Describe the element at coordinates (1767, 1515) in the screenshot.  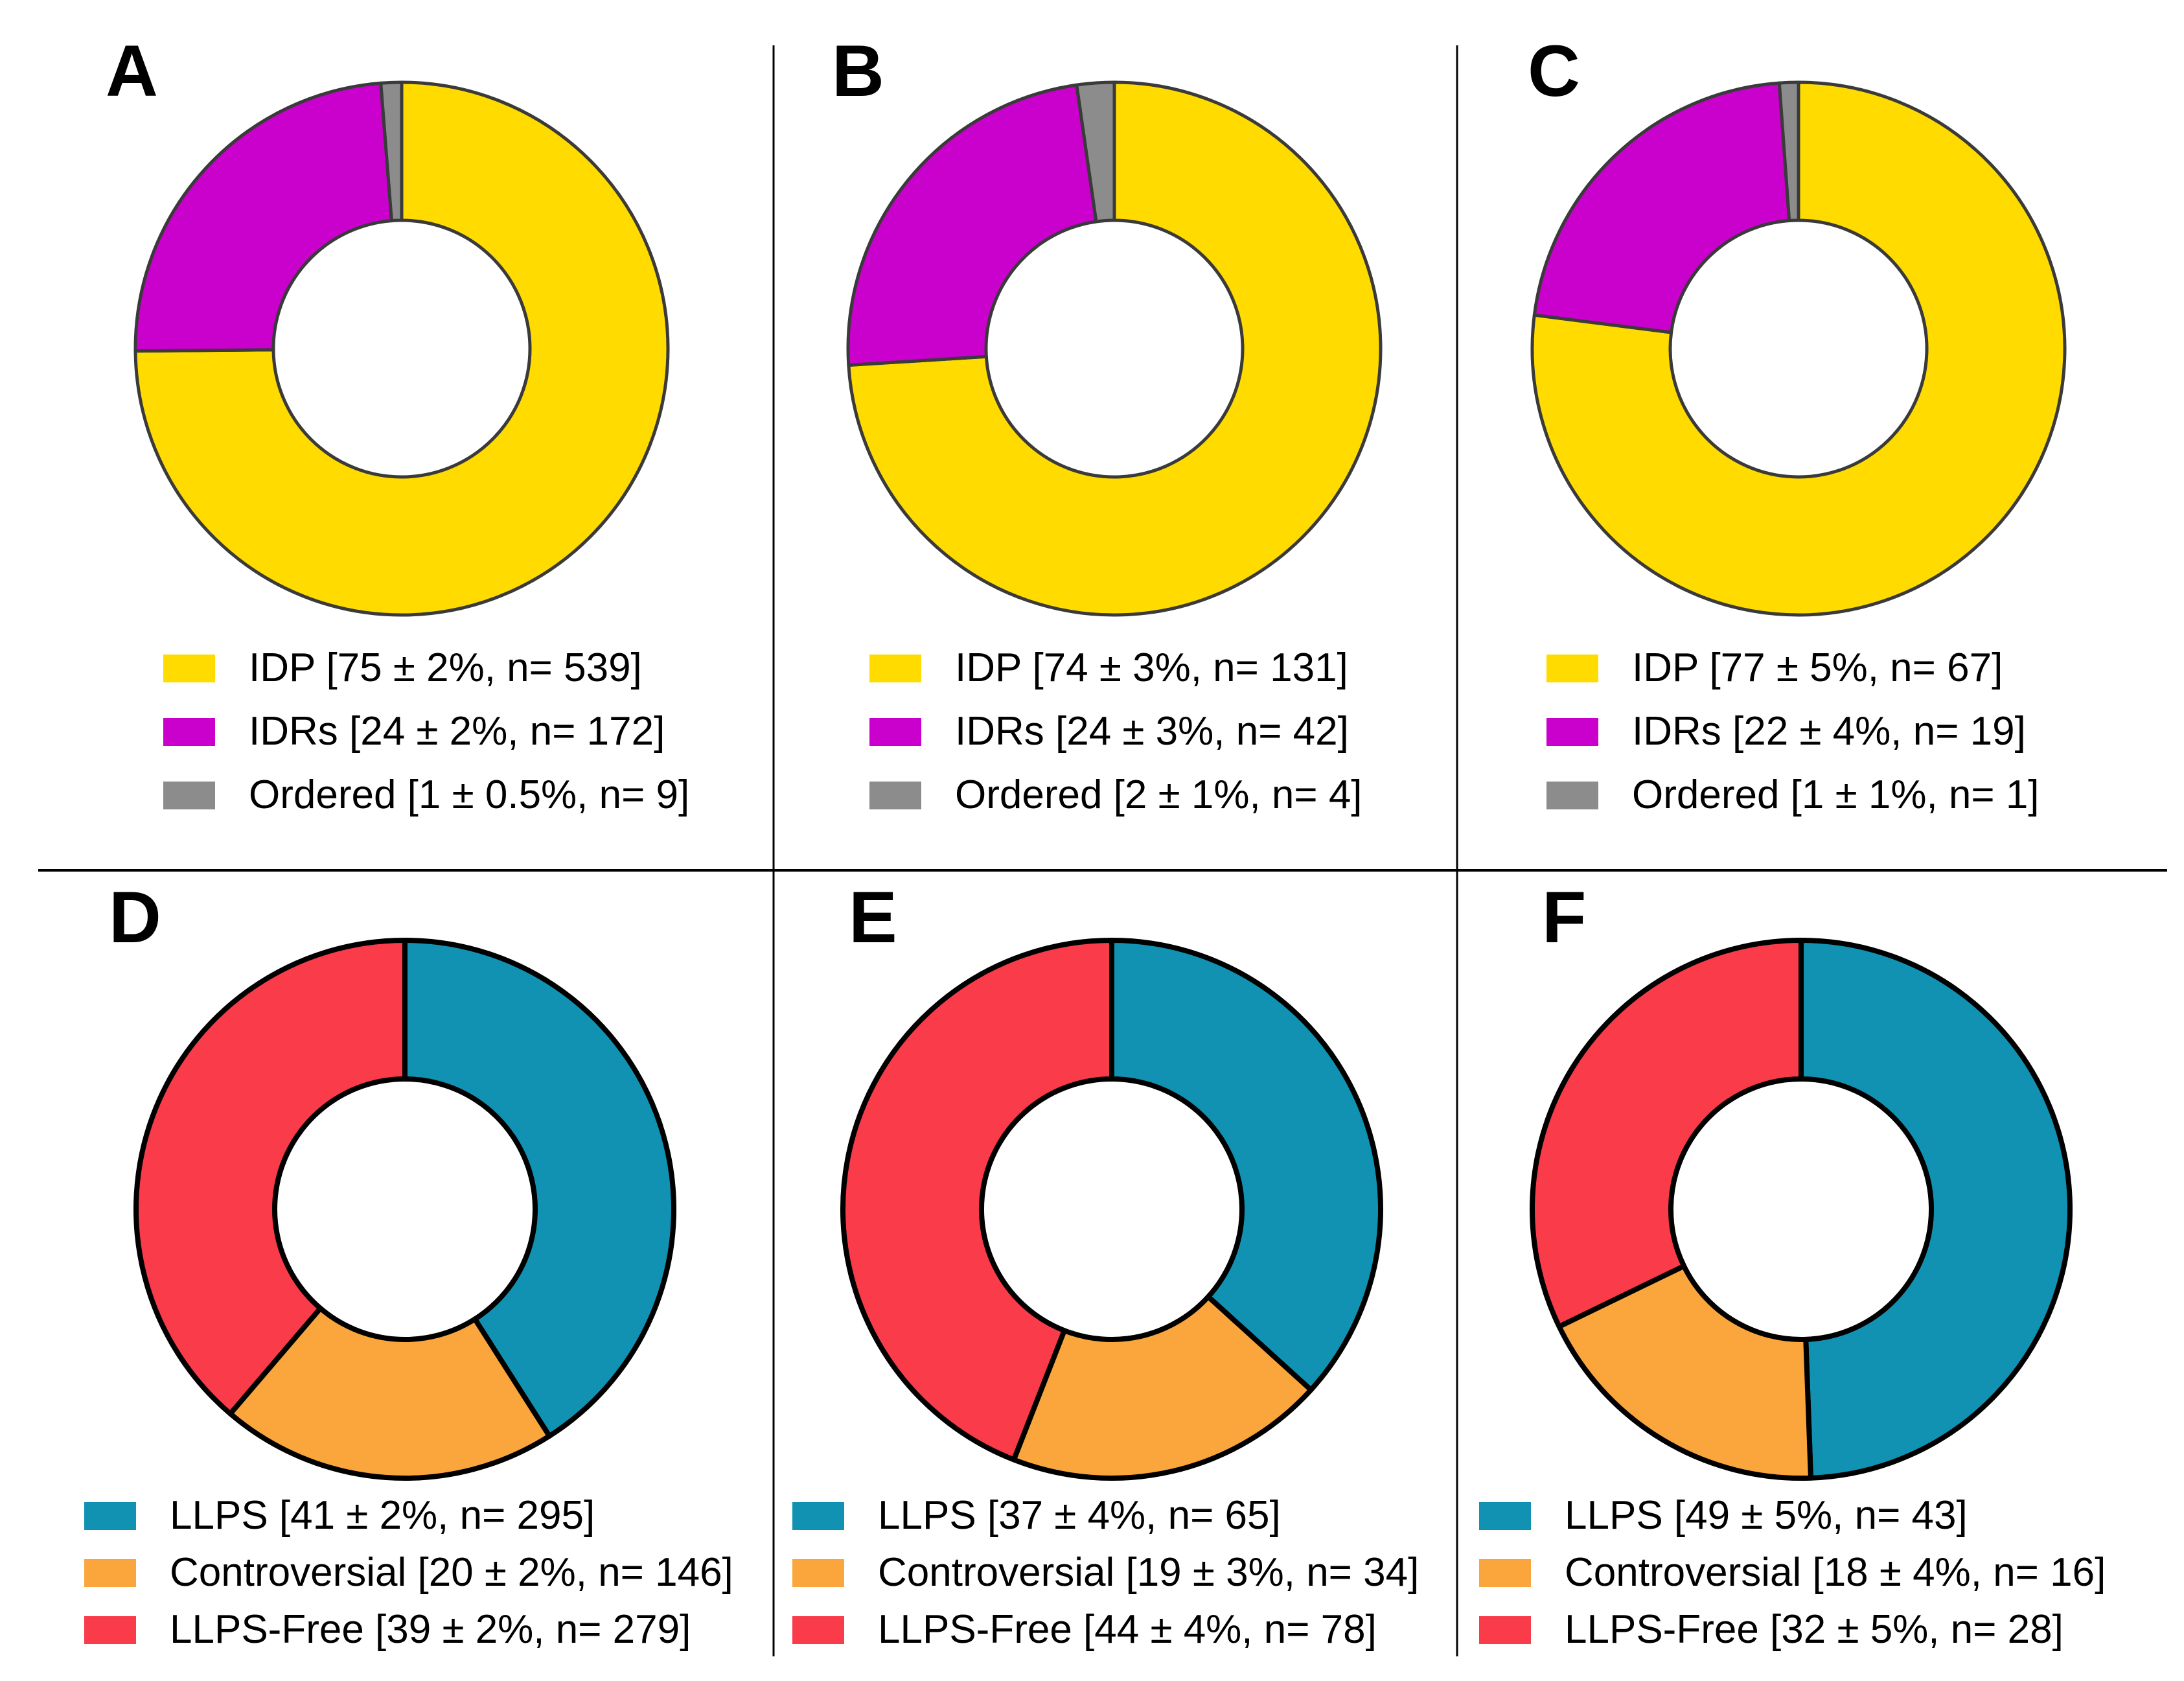
I see `legend-label: LLPS [49 ± 5%, n= 43]` at that location.